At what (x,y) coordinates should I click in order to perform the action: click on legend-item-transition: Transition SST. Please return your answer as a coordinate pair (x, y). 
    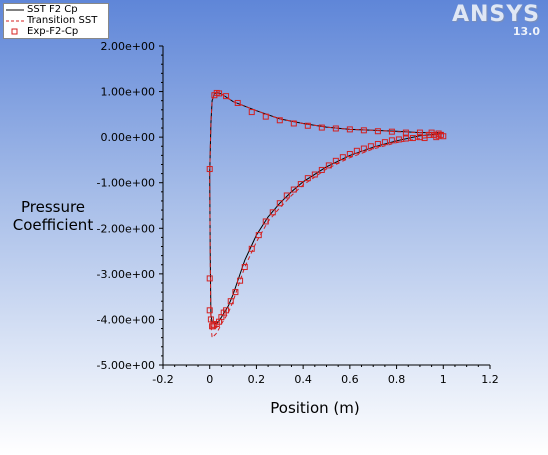
    Looking at the image, I should click on (56, 20).